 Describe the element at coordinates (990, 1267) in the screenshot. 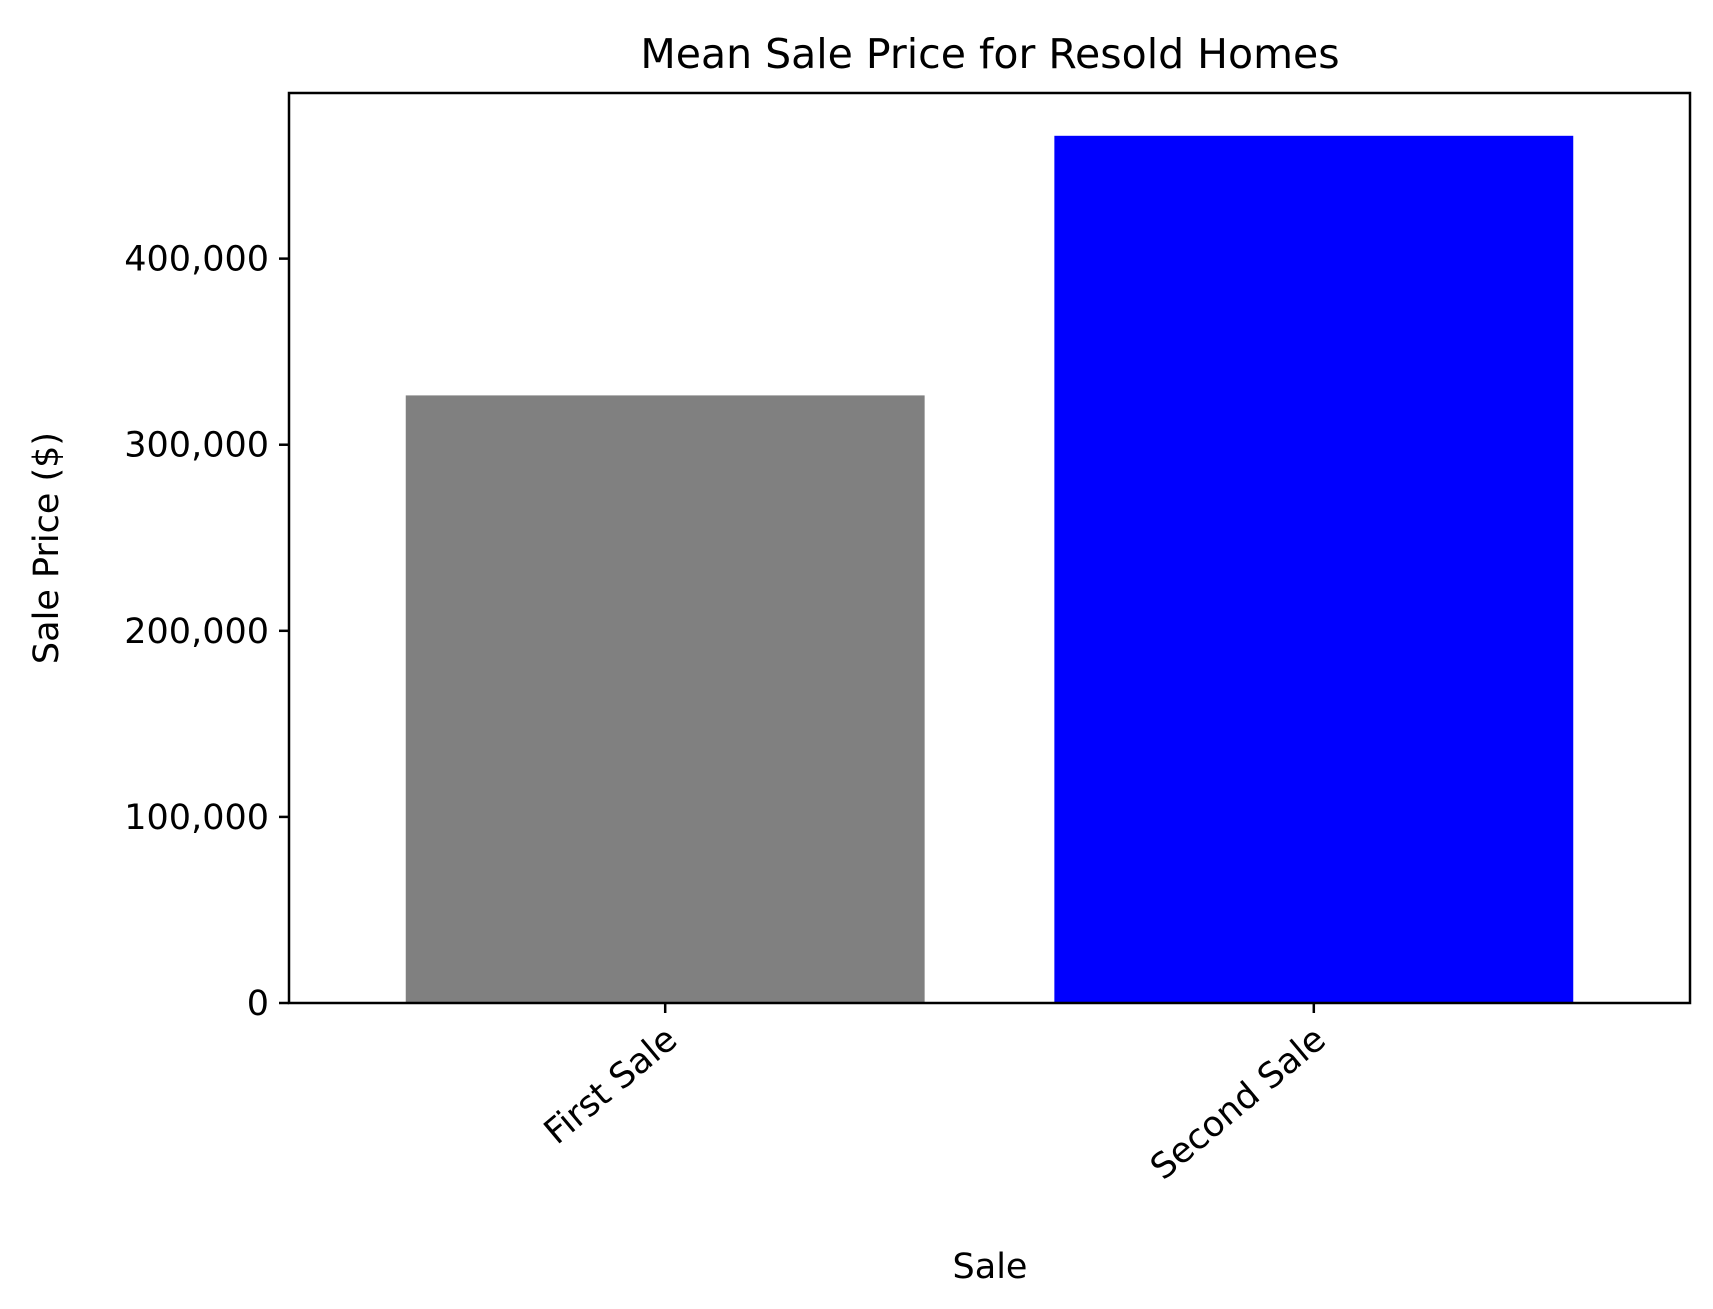

I see `x-axis-label: Sale` at that location.